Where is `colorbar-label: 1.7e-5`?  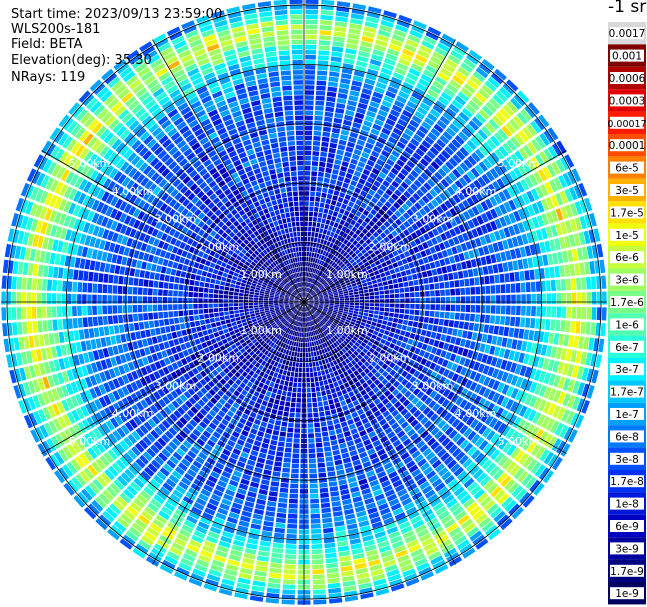
colorbar-label: 1.7e-5 is located at coordinates (627, 213).